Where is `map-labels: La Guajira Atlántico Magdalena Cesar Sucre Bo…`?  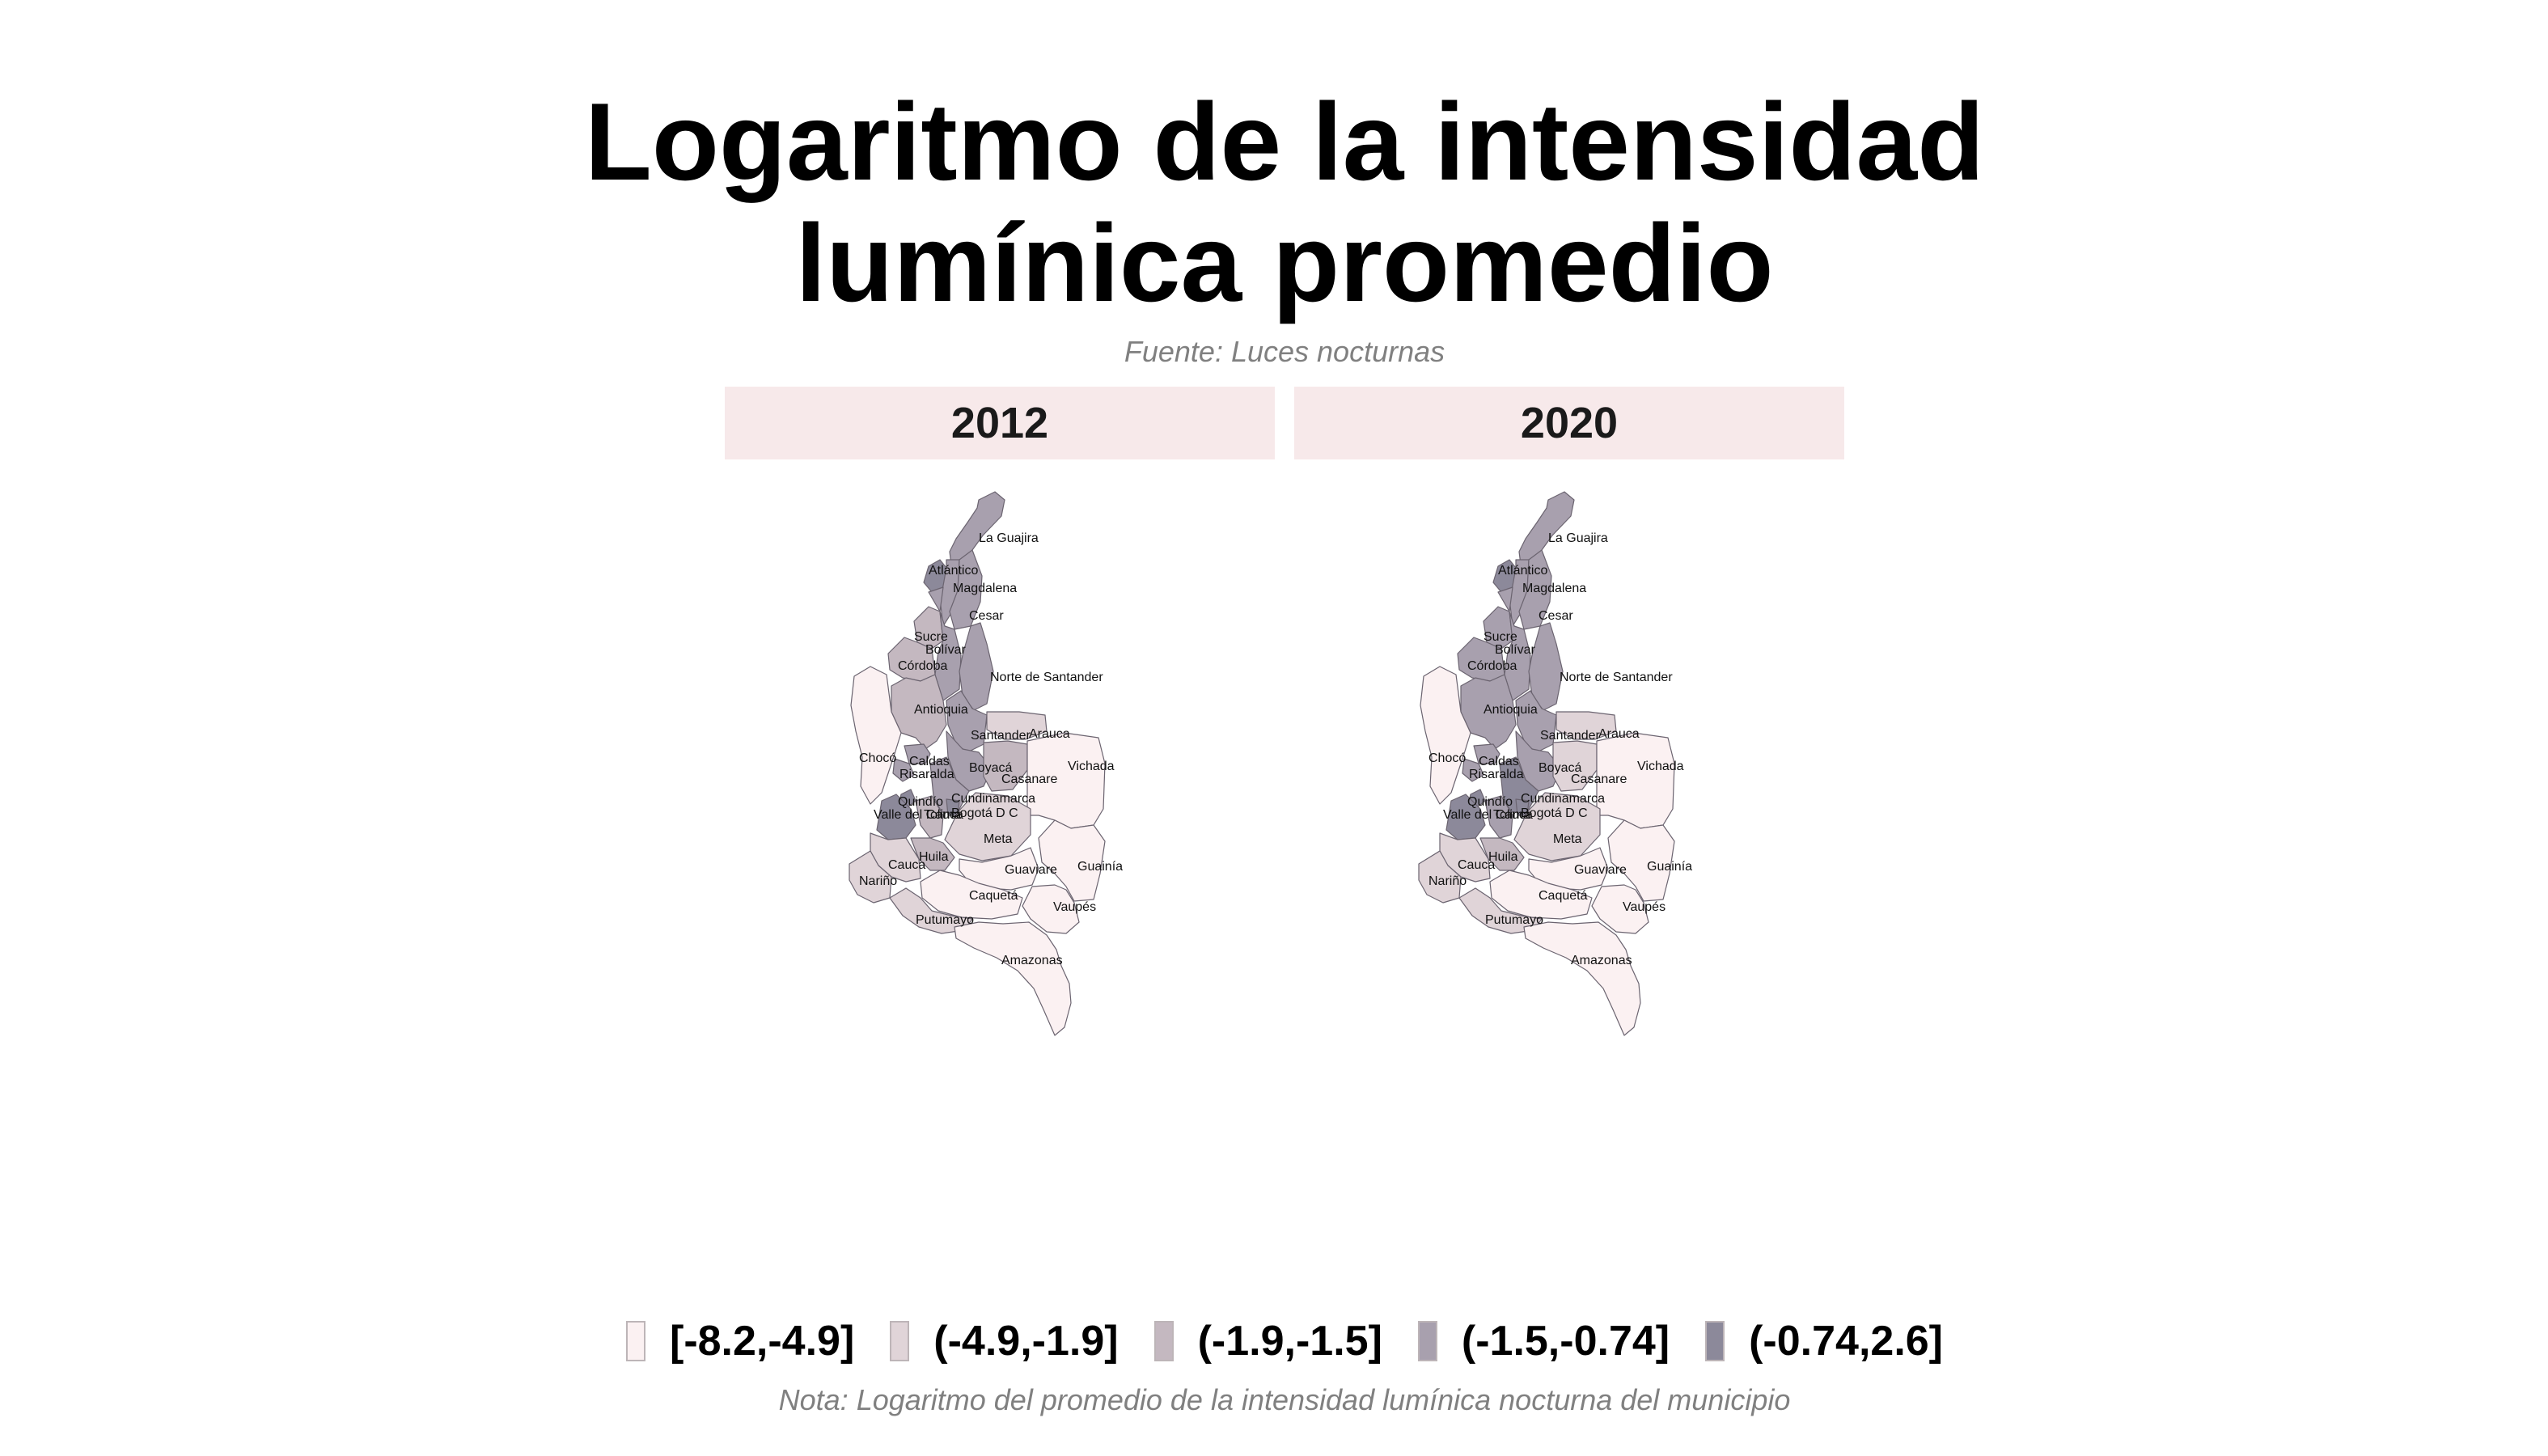 map-labels: La Guajira Atlántico Magdalena Cesar Sucre Bo… is located at coordinates (991, 749).